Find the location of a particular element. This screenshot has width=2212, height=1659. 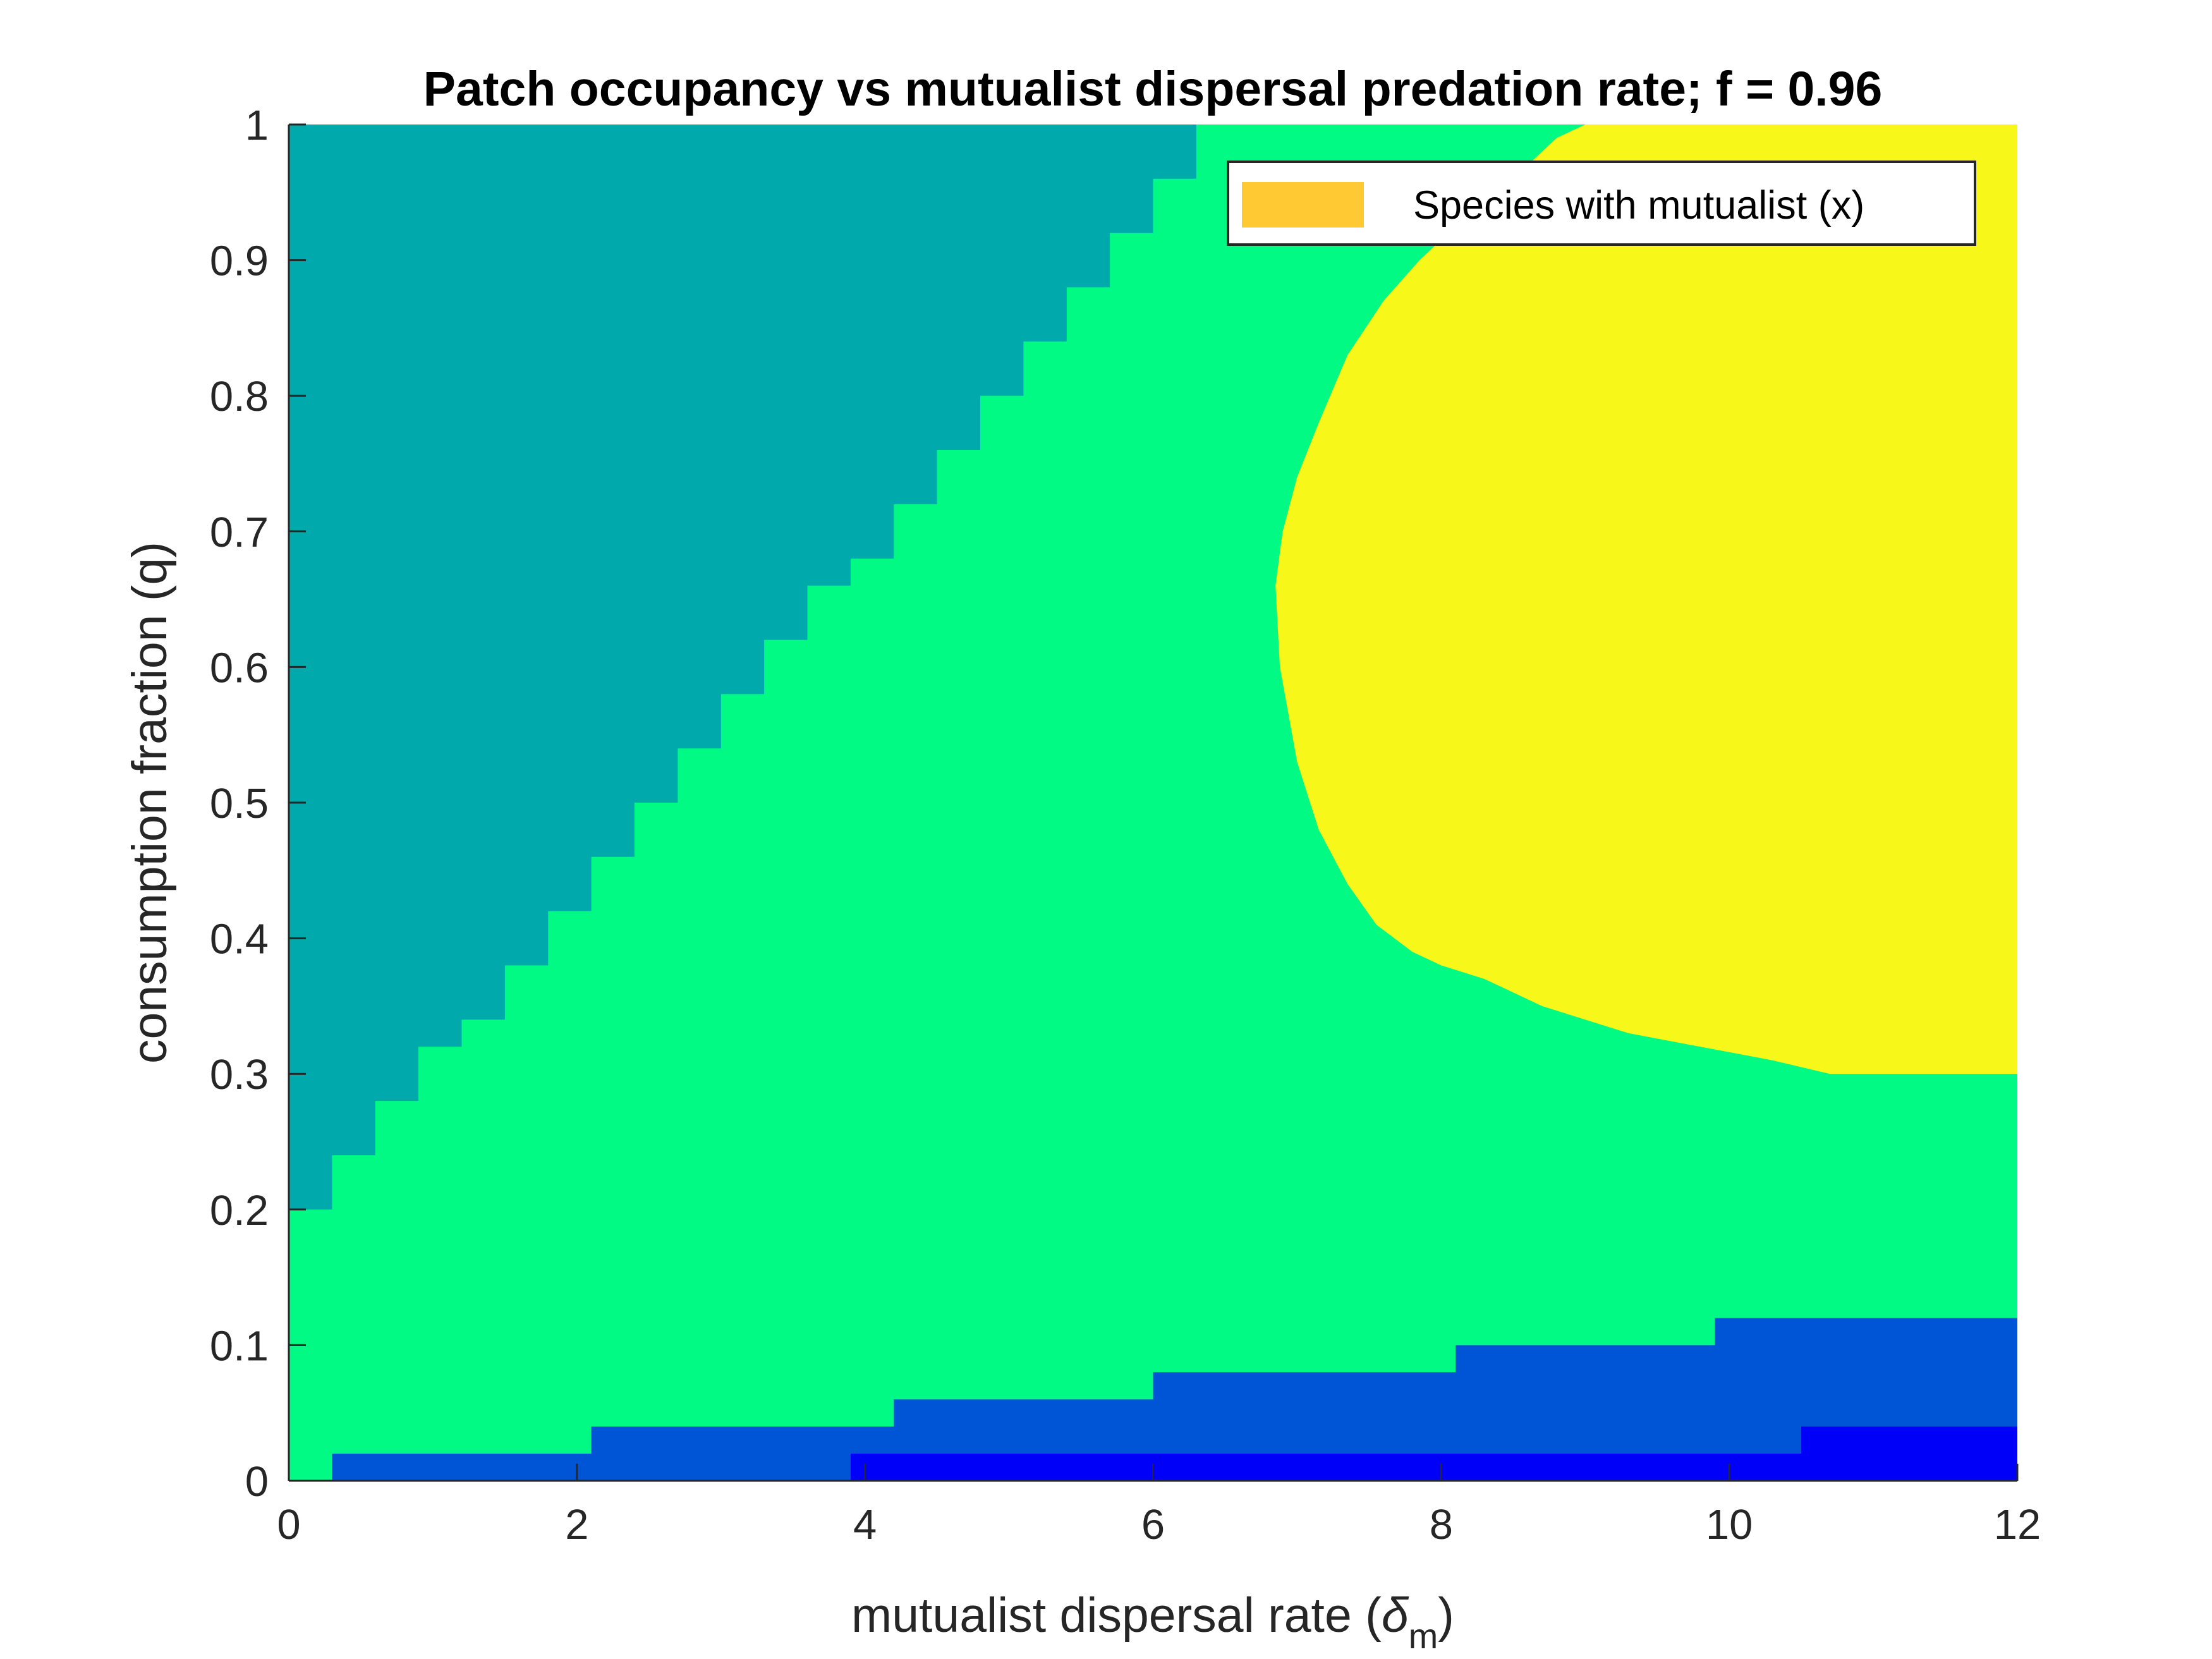

y-tick-label: 0.5 is located at coordinates (240, 803).